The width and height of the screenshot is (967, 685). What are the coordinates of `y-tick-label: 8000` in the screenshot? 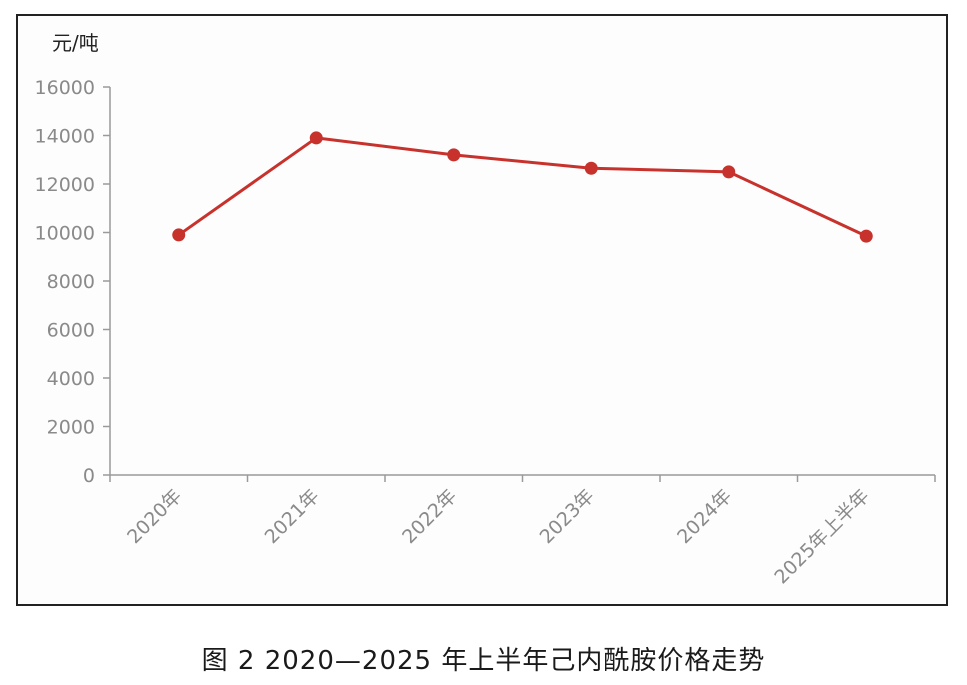 It's located at (71, 282).